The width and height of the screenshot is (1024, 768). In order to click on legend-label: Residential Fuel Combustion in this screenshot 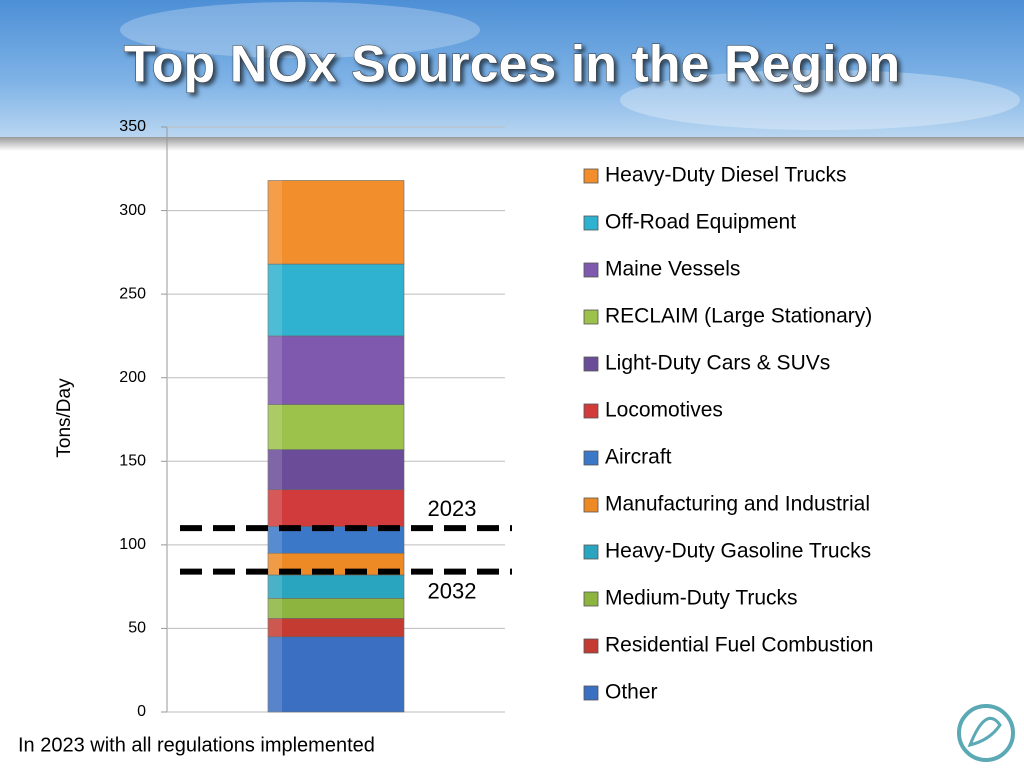, I will do `click(739, 645)`.